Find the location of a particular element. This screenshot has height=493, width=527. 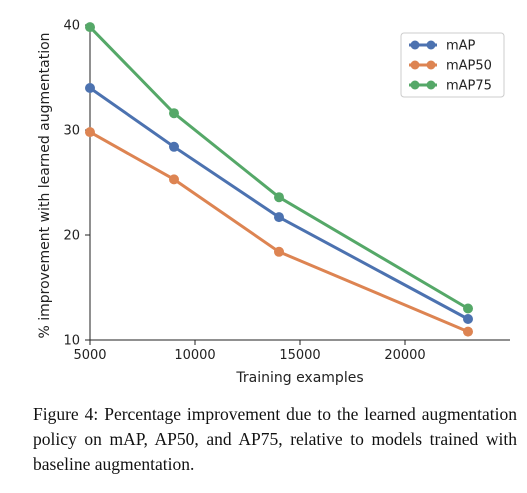

legend-label-map75: mAP75 is located at coordinates (469, 86).